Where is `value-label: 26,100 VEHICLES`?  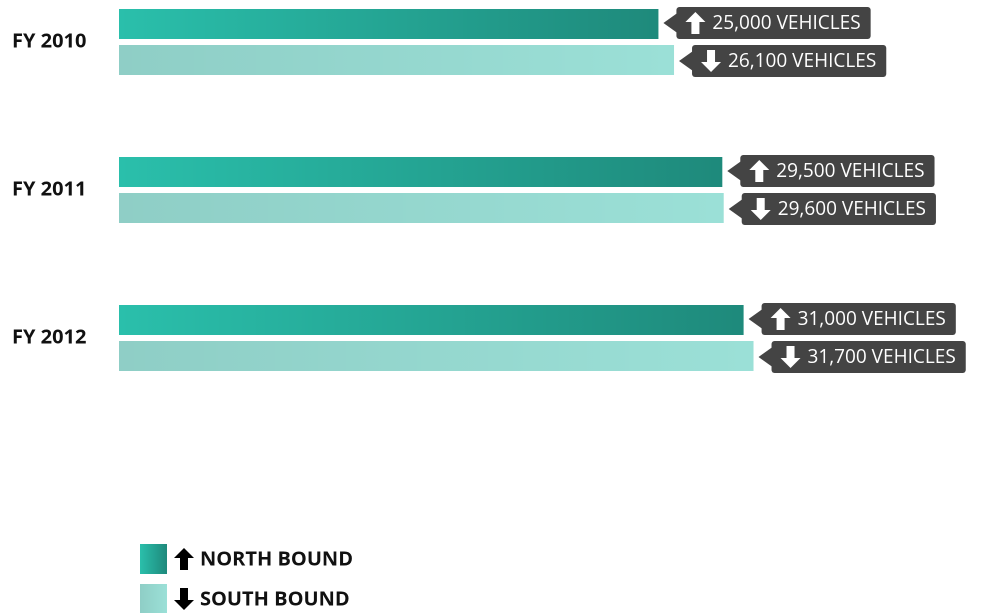
value-label: 26,100 VEHICLES is located at coordinates (802, 60).